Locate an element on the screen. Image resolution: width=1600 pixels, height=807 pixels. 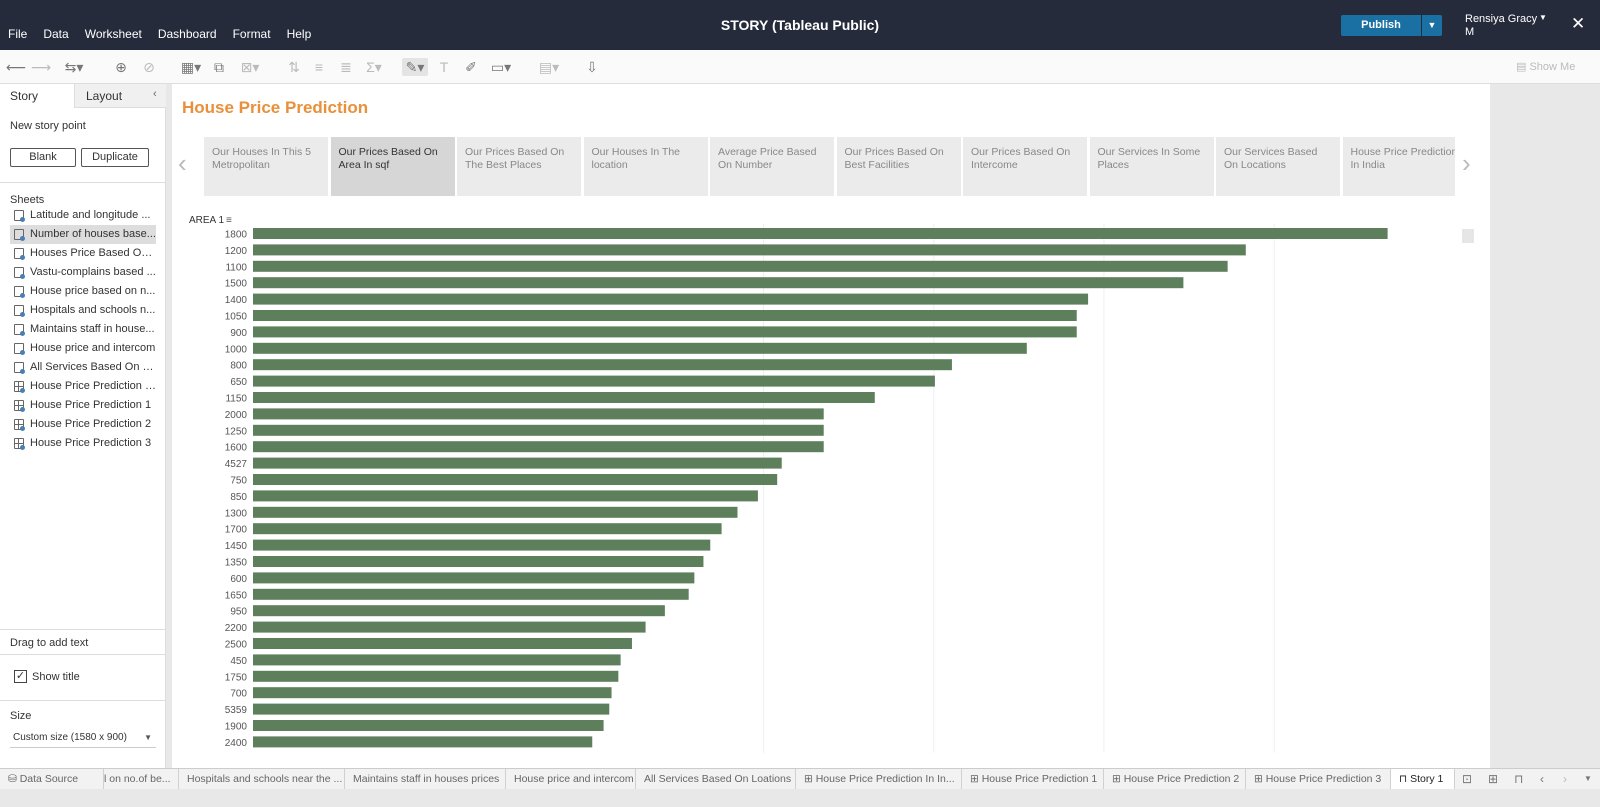
duplicate-button: Duplicate is located at coordinates (115, 157).